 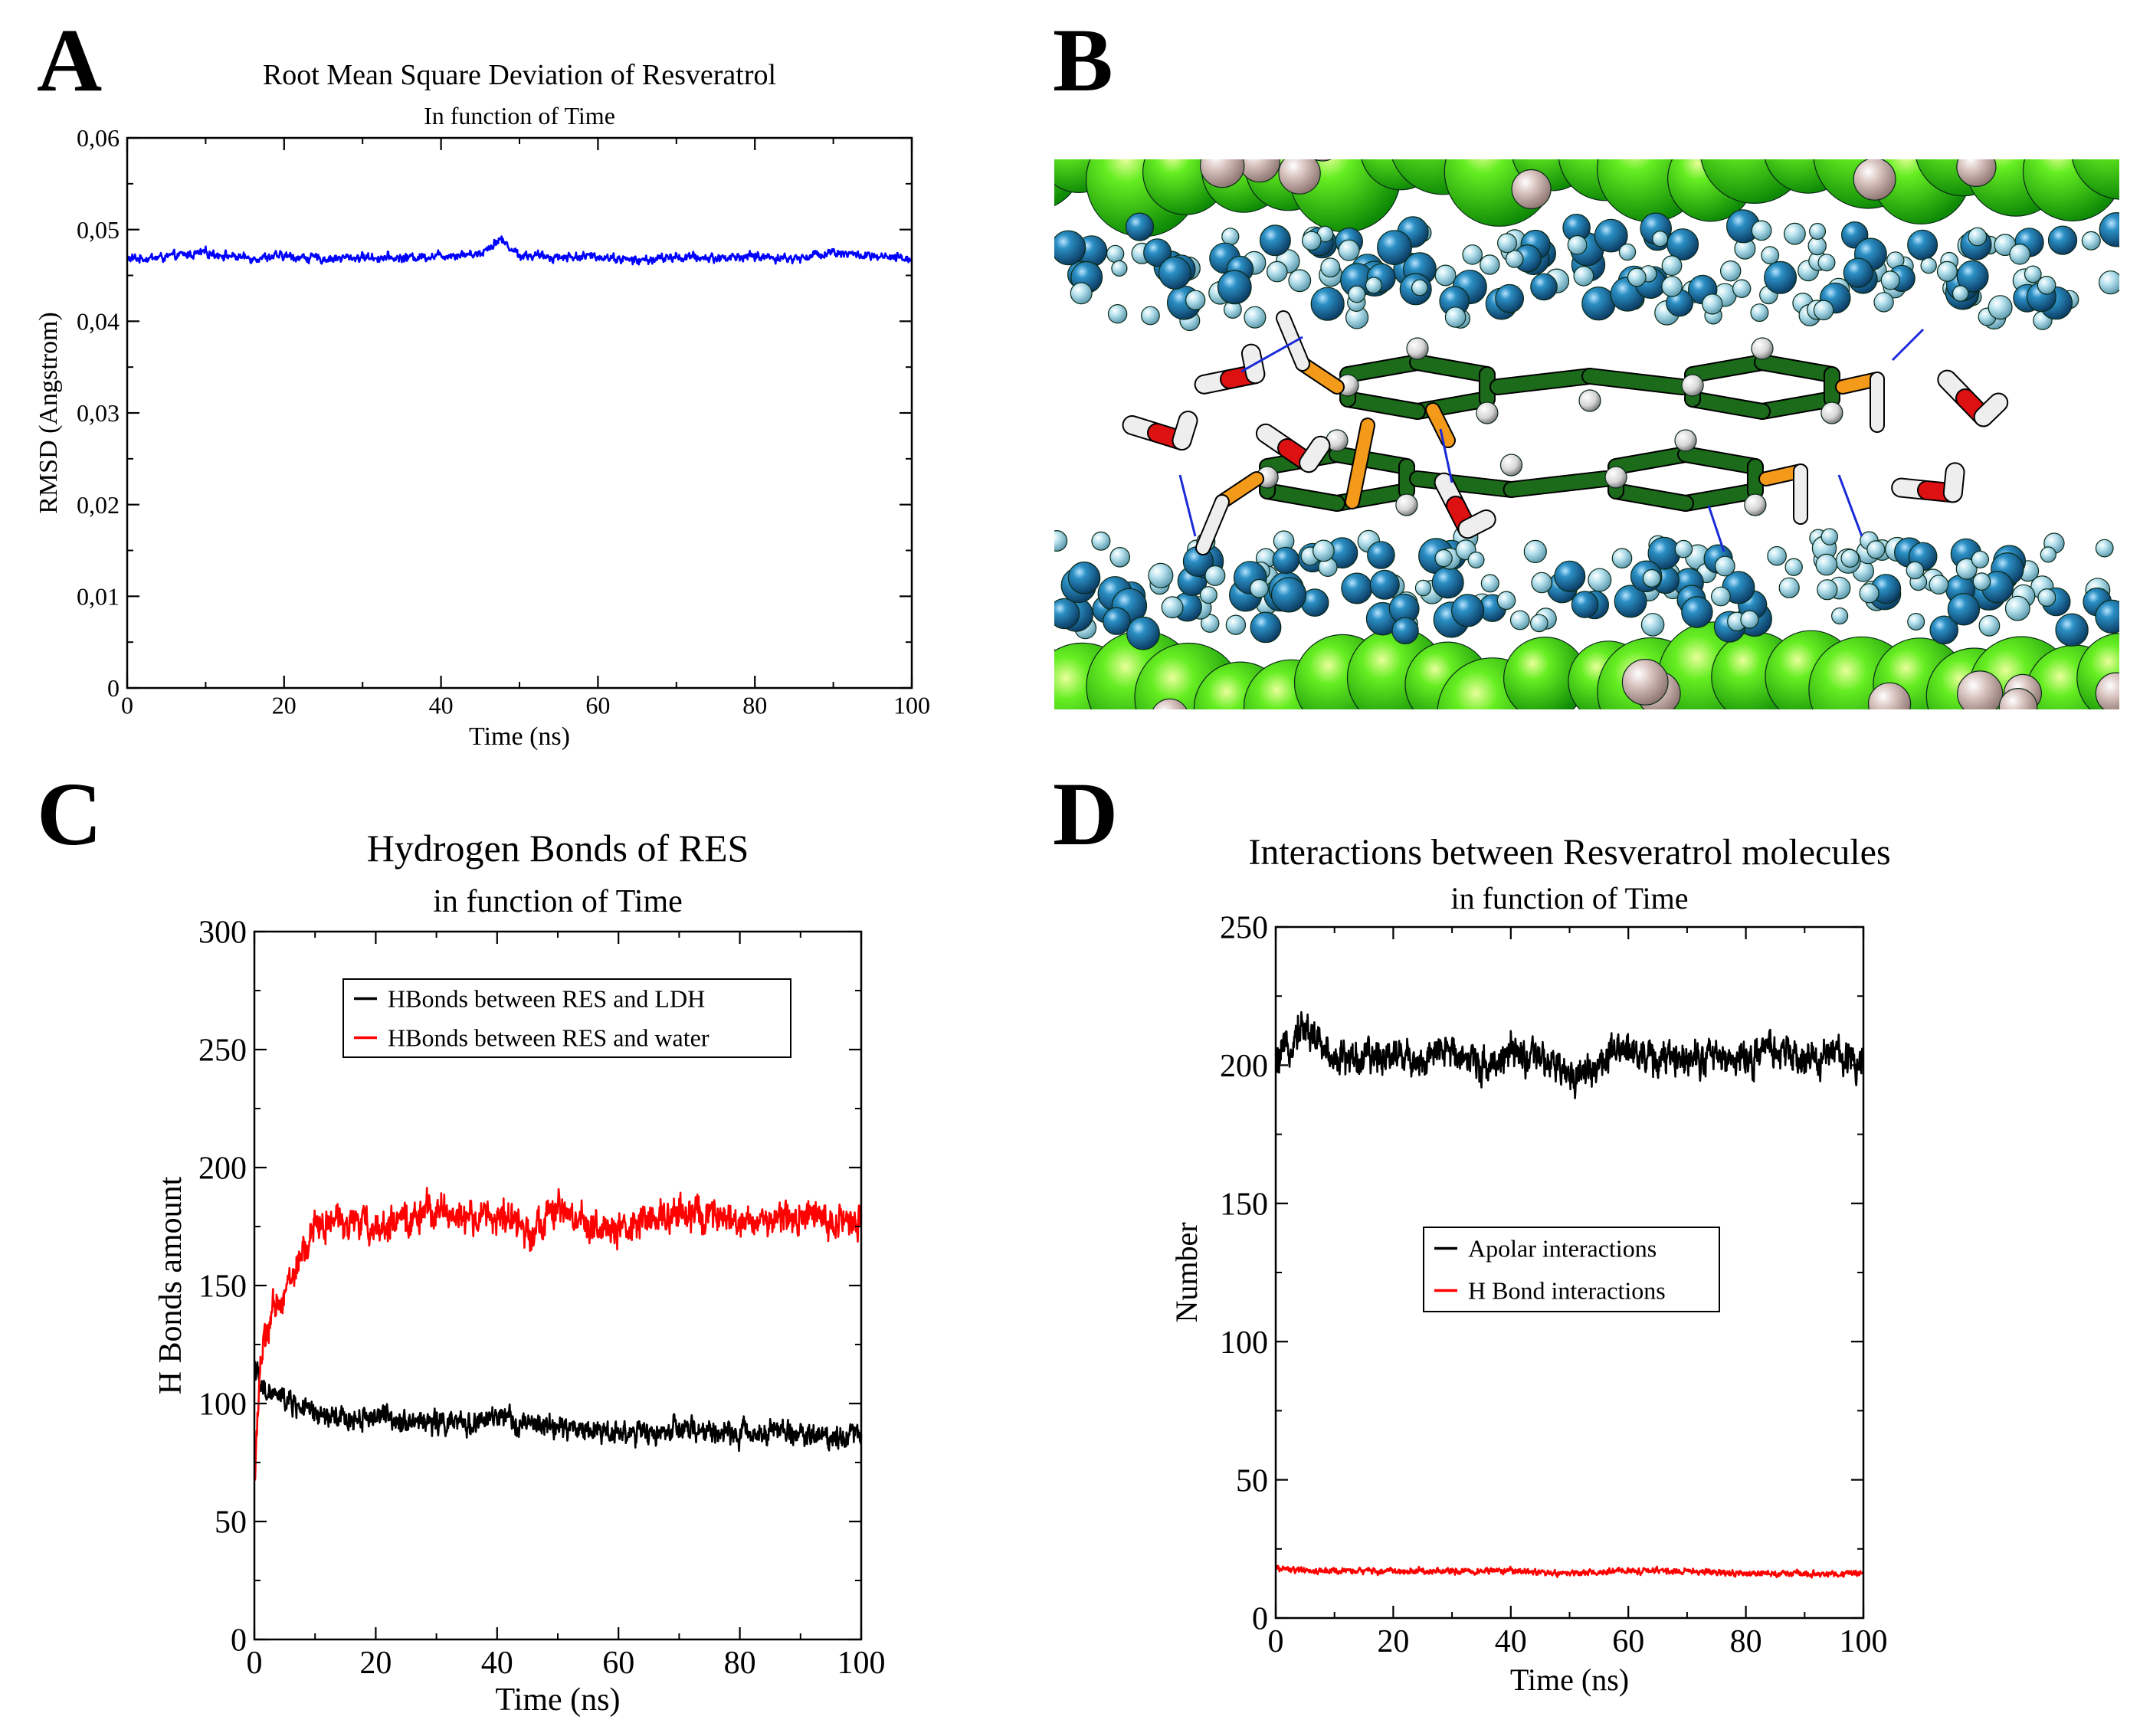 What do you see at coordinates (519, 115) in the screenshot?
I see `chart-subtitle: In function of Time` at bounding box center [519, 115].